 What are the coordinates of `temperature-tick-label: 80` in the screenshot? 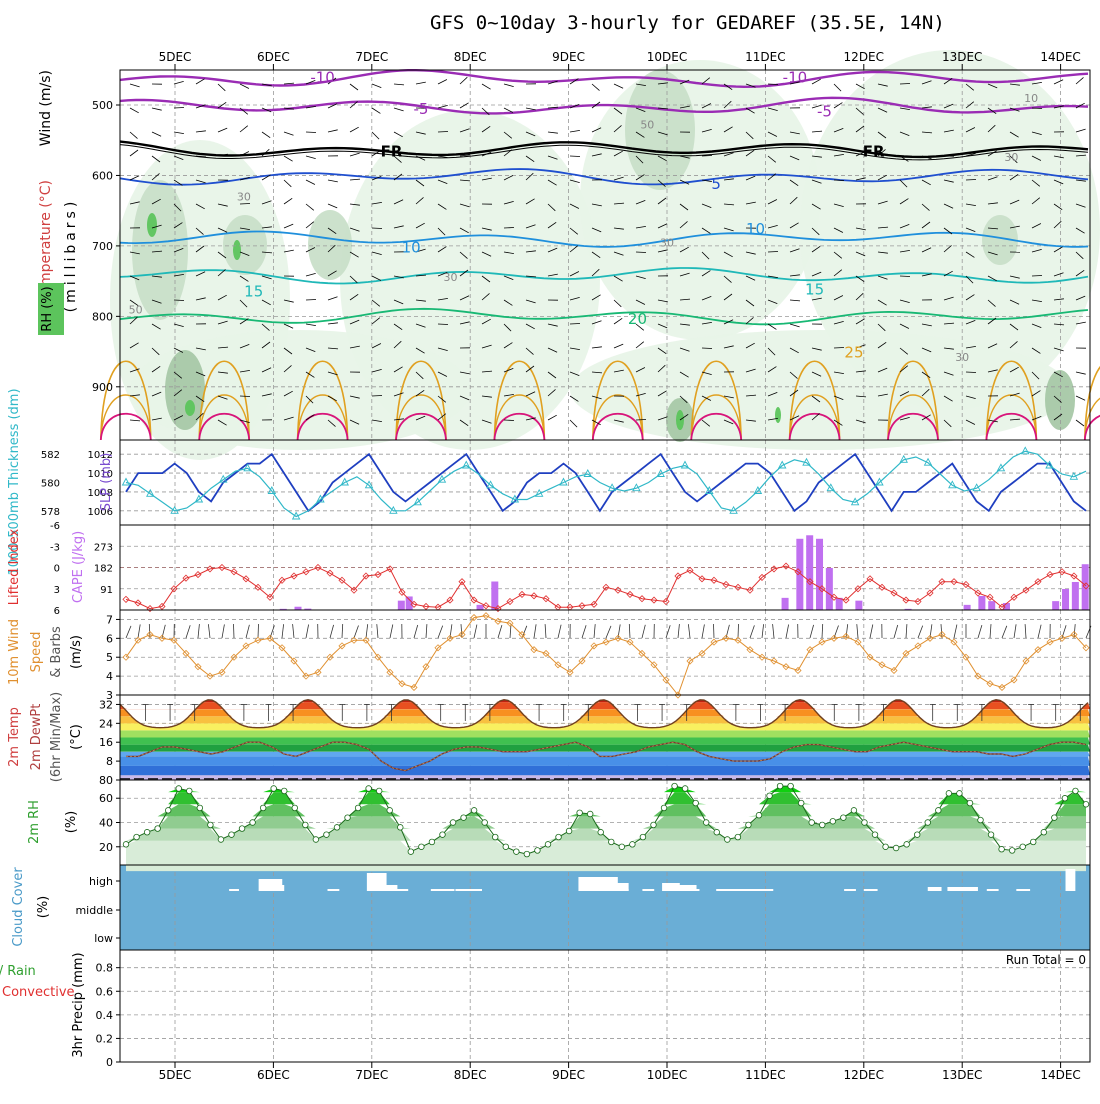 It's located at (106, 780).